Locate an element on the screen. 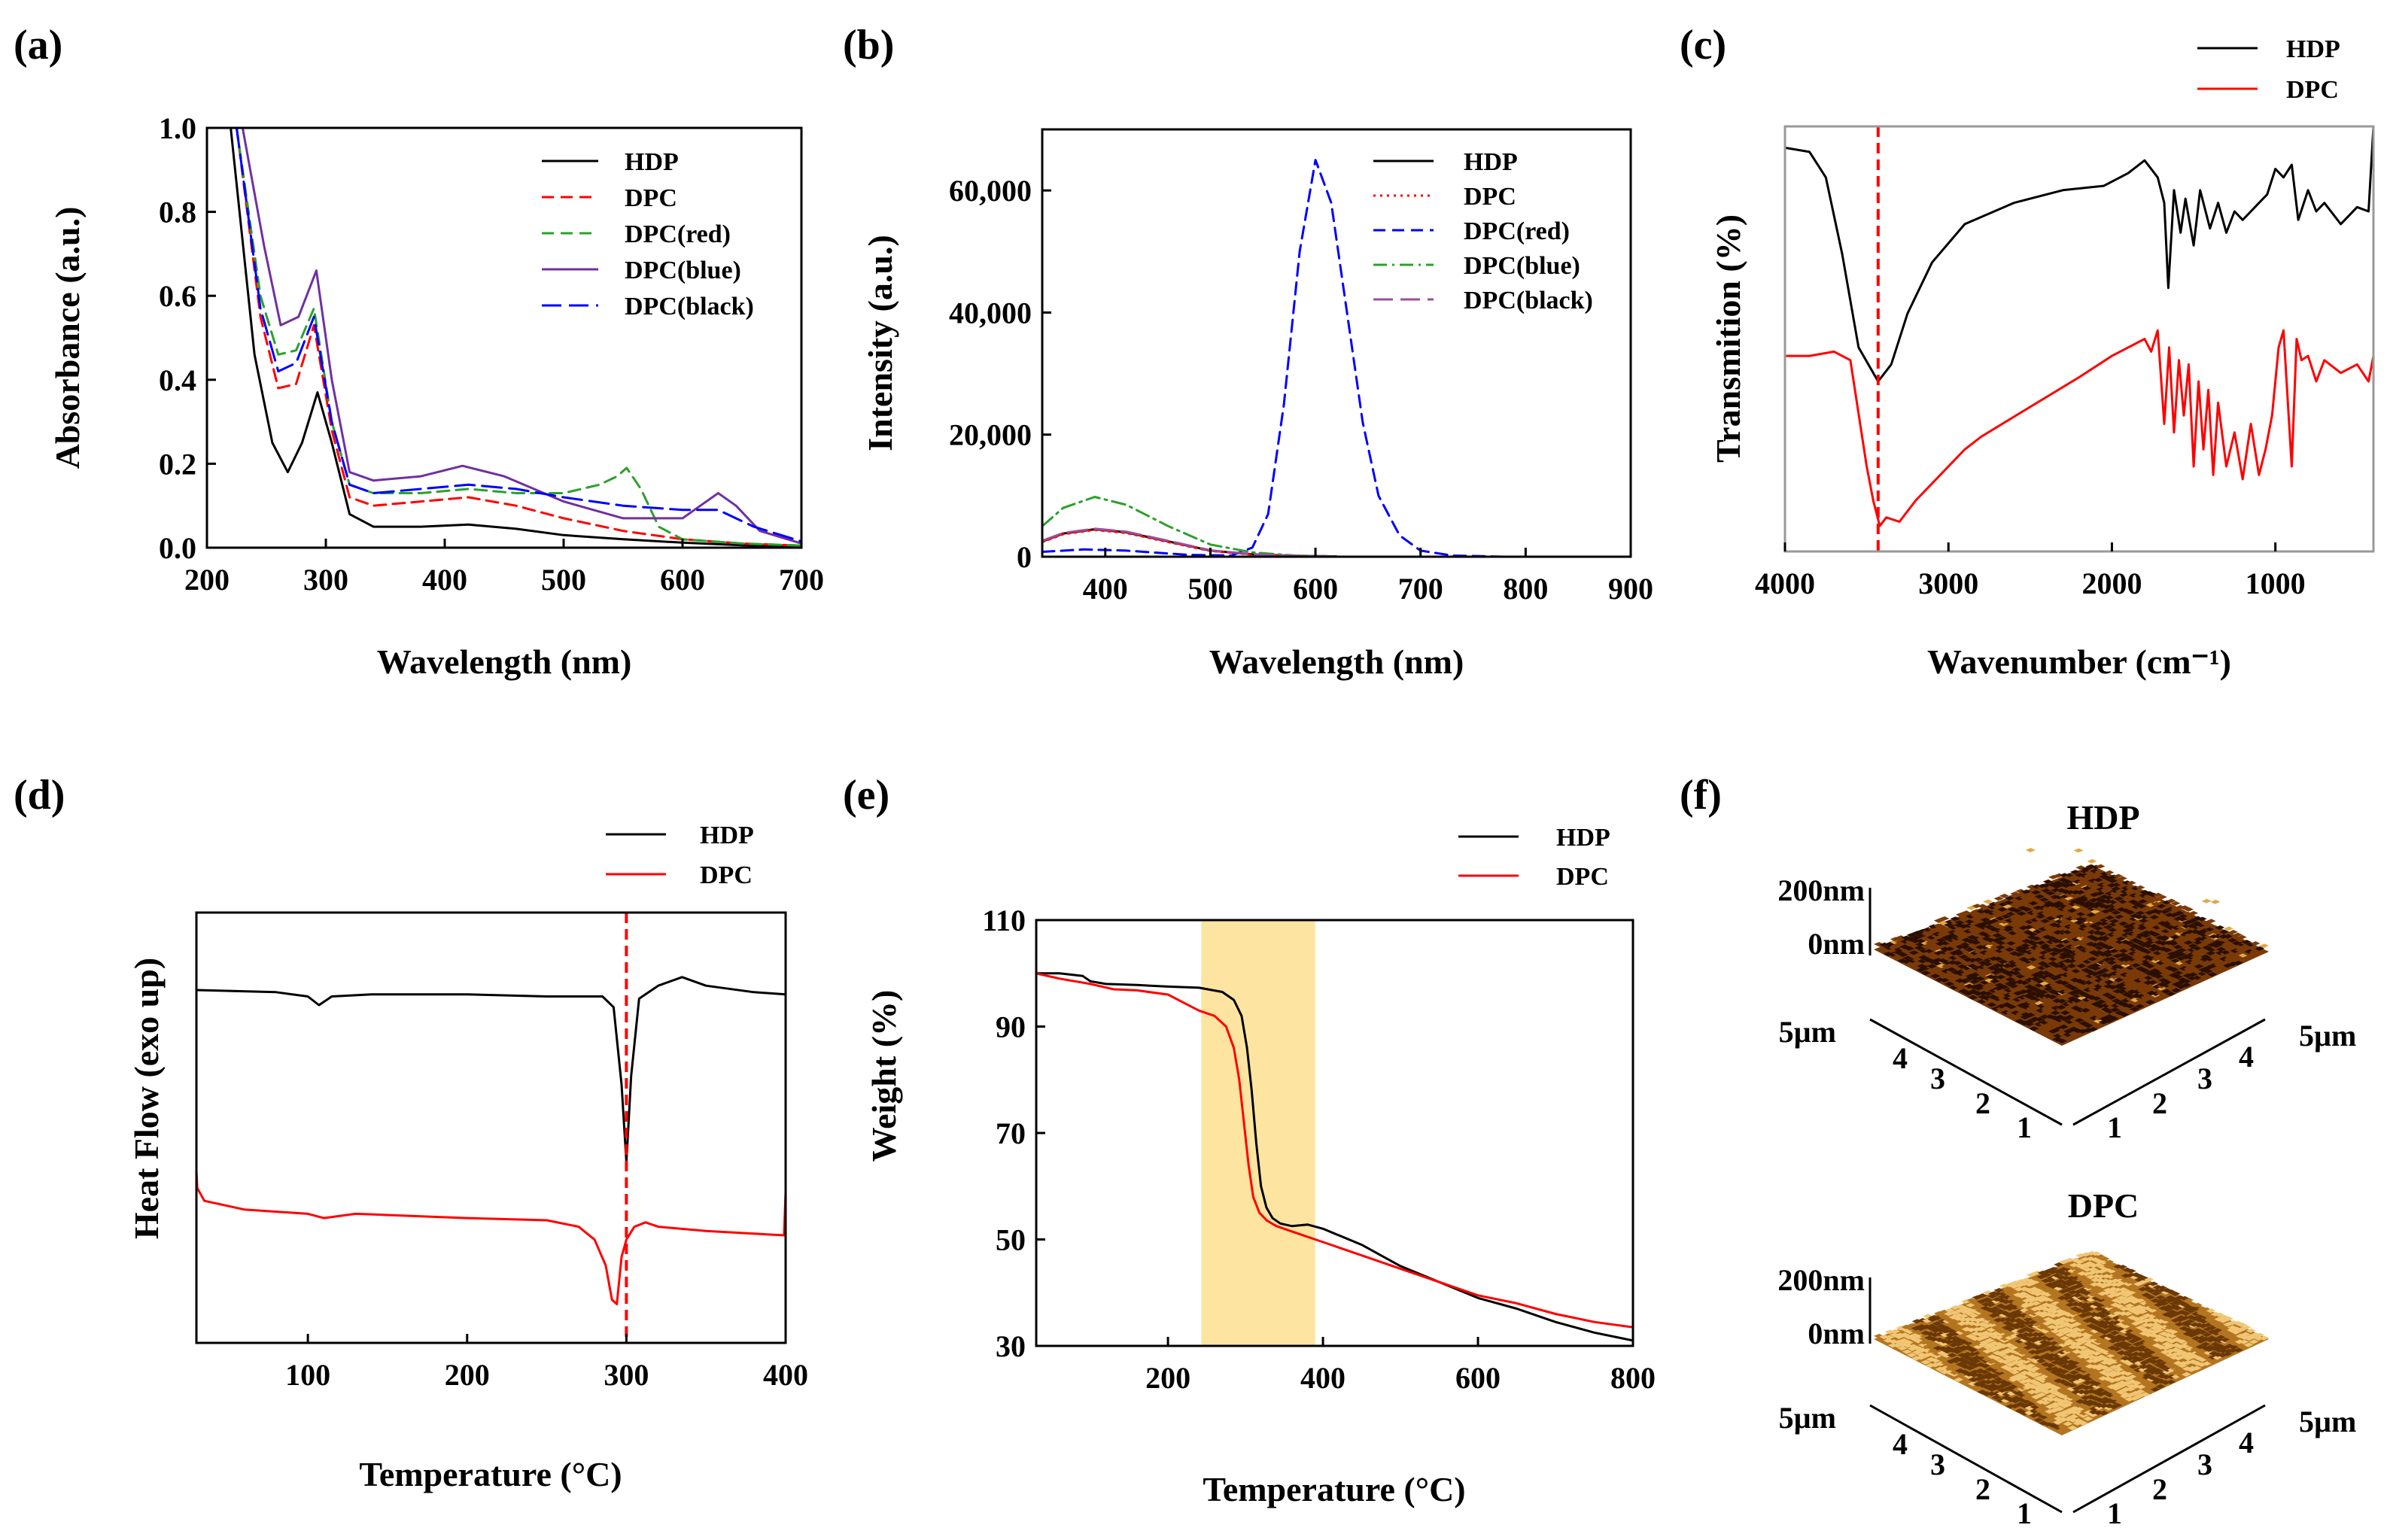 This screenshot has height=1540, width=2390. legend-label: DPC is located at coordinates (1490, 197).